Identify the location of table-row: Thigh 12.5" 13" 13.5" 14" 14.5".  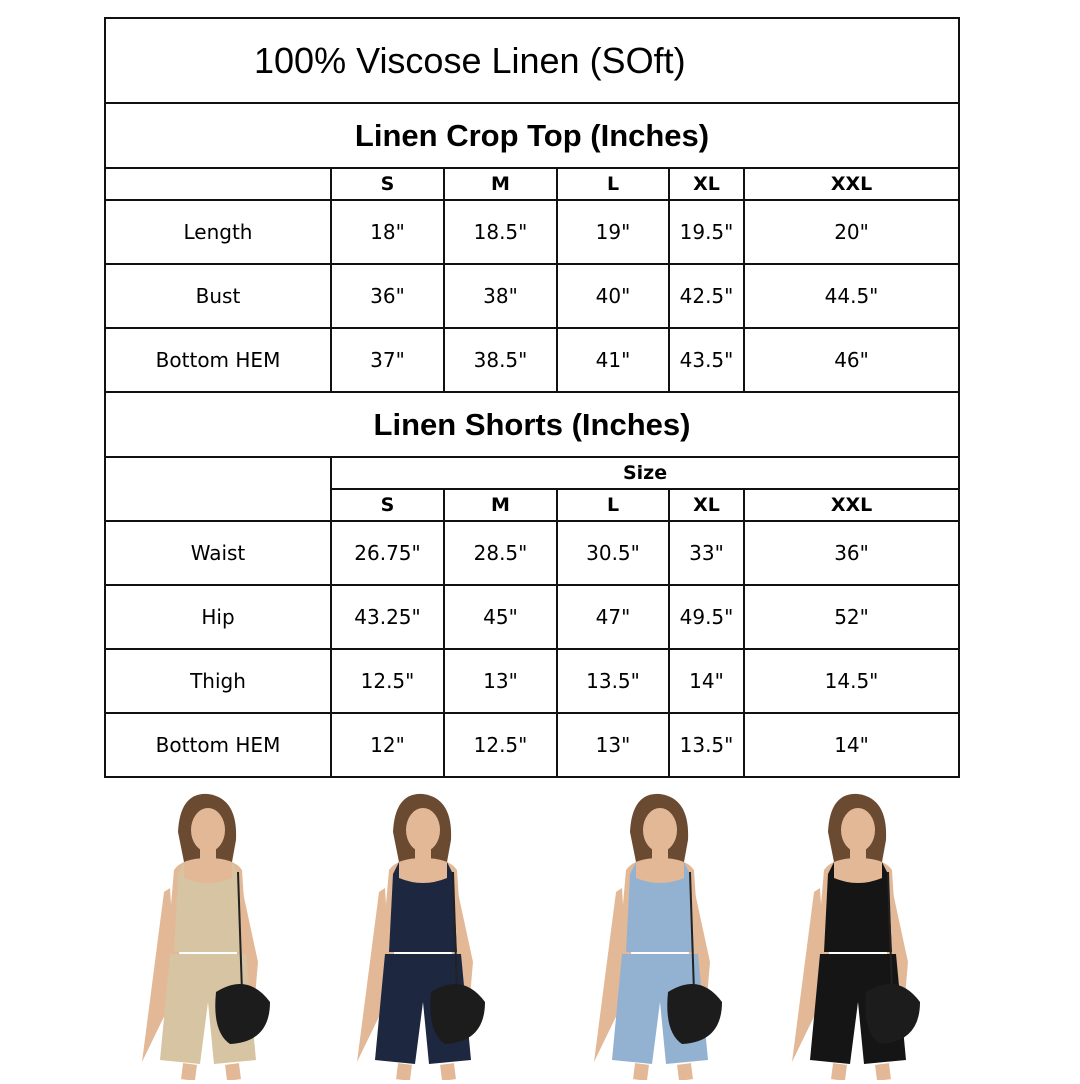
(532, 681).